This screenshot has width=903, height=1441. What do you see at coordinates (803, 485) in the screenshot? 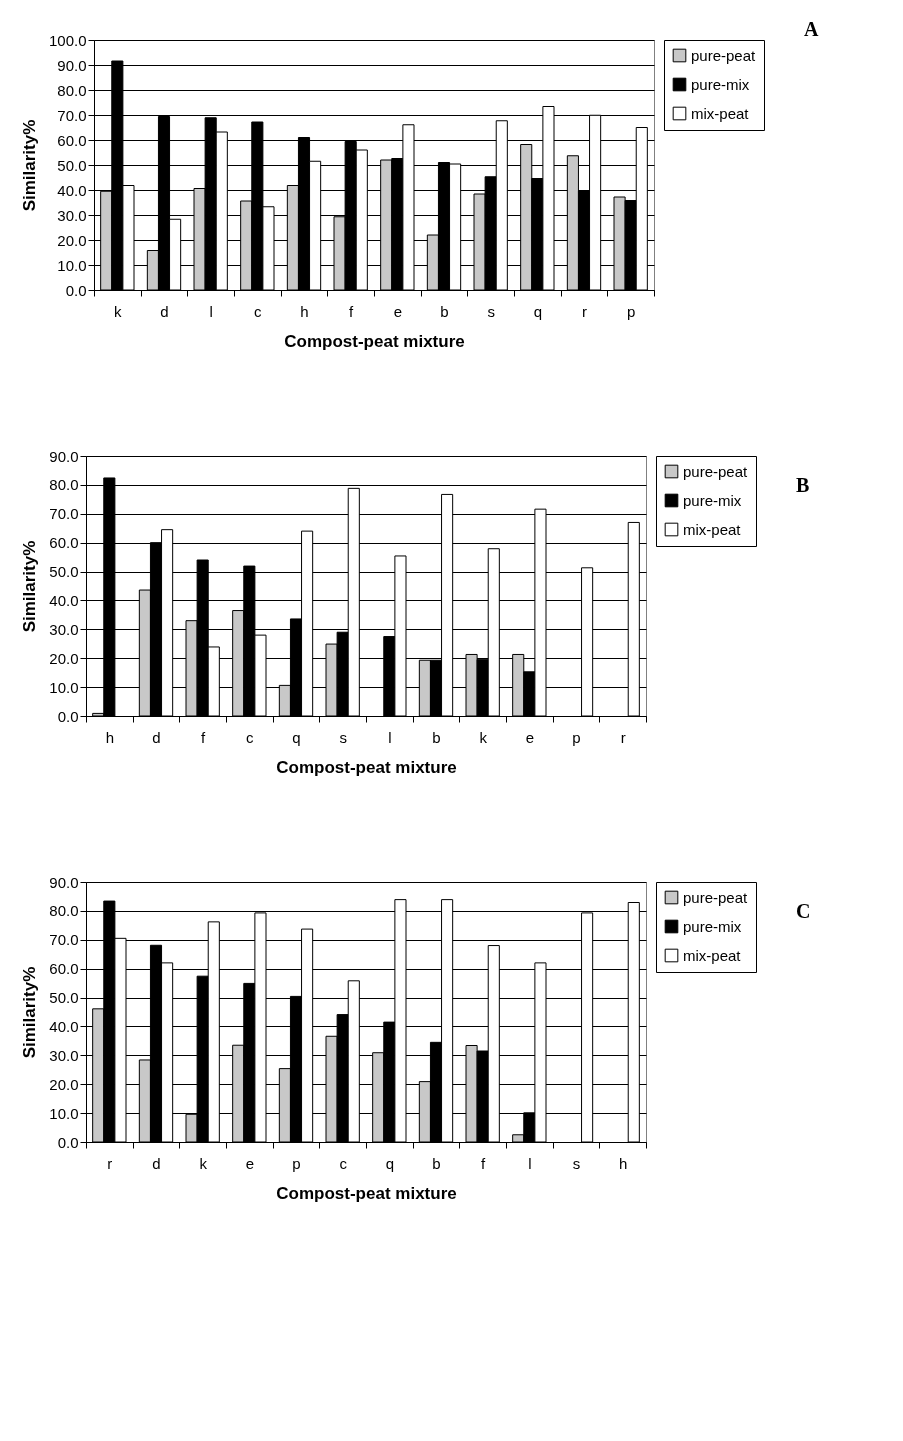
I see `text: B` at bounding box center [803, 485].